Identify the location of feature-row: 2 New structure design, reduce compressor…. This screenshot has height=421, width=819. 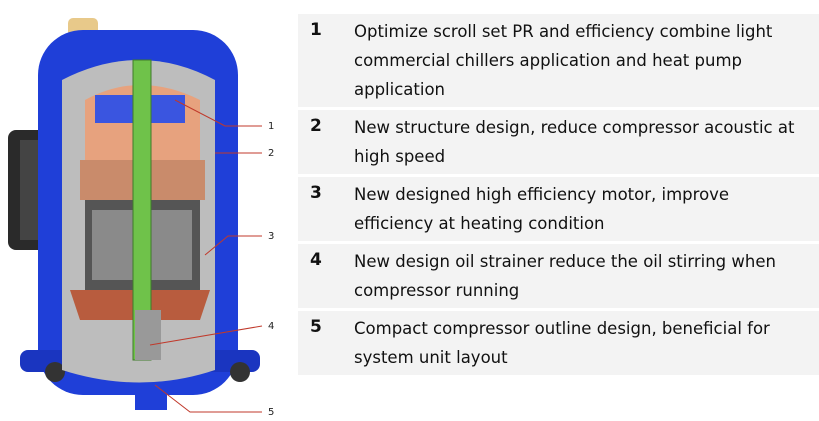
(558, 142).